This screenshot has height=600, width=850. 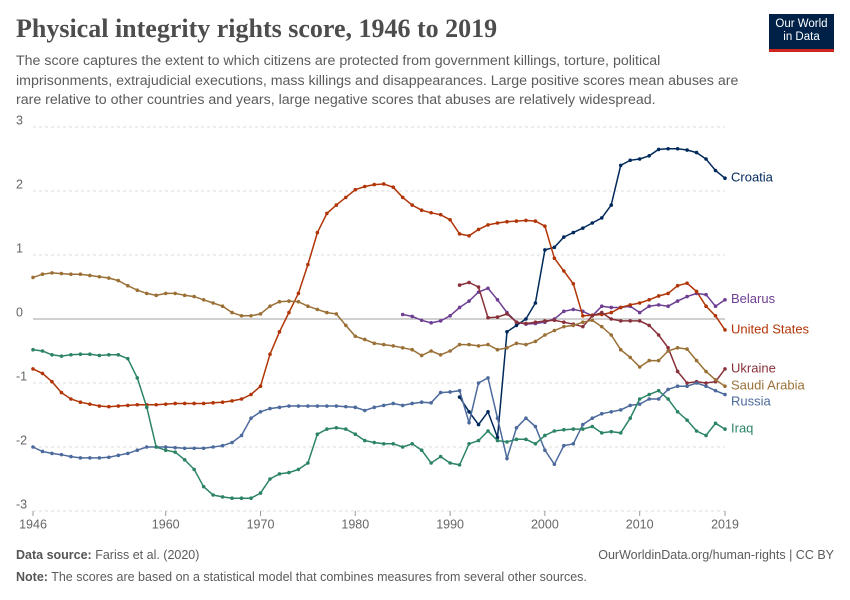 I want to click on y-tick-label: -3, so click(x=21, y=504).